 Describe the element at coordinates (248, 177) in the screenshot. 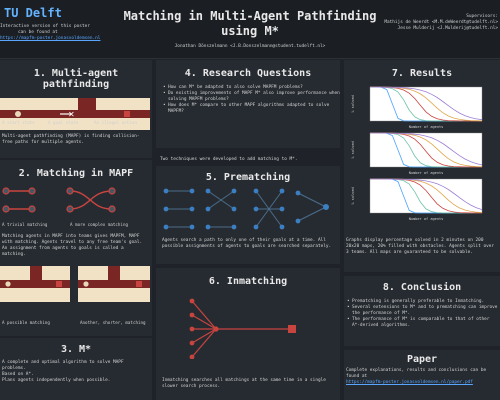

I see `section-title: 5. Prematching` at that location.